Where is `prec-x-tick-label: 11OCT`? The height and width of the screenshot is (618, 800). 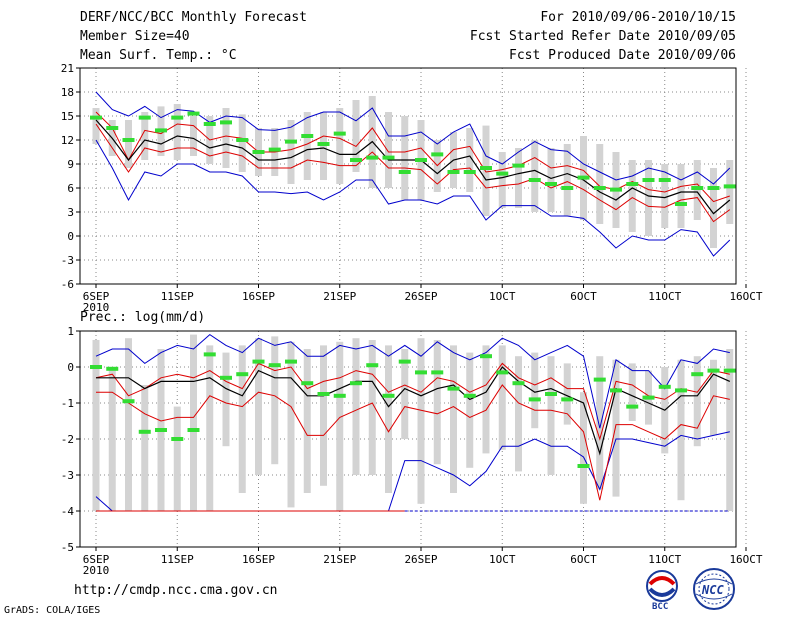
prec-x-tick-label: 11OCT is located at coordinates (664, 559).